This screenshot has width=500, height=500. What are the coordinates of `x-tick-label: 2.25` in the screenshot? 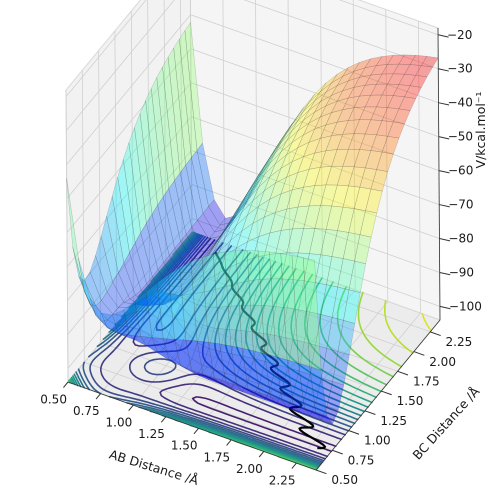 It's located at (282, 480).